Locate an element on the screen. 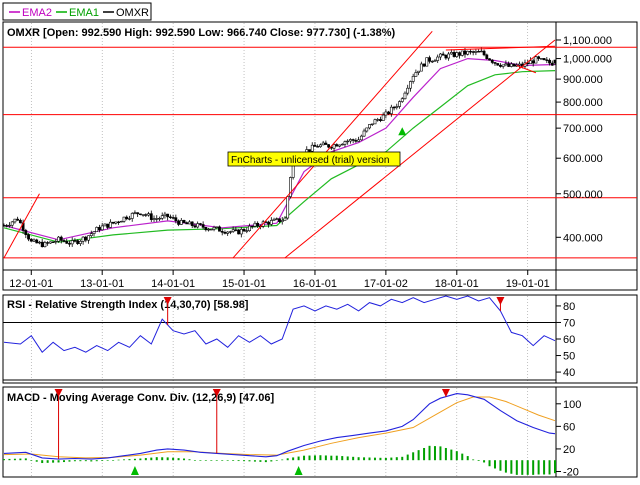 Image resolution: width=640 pixels, height=485 pixels. price-y-tick-label: 600.000 is located at coordinates (583, 159).